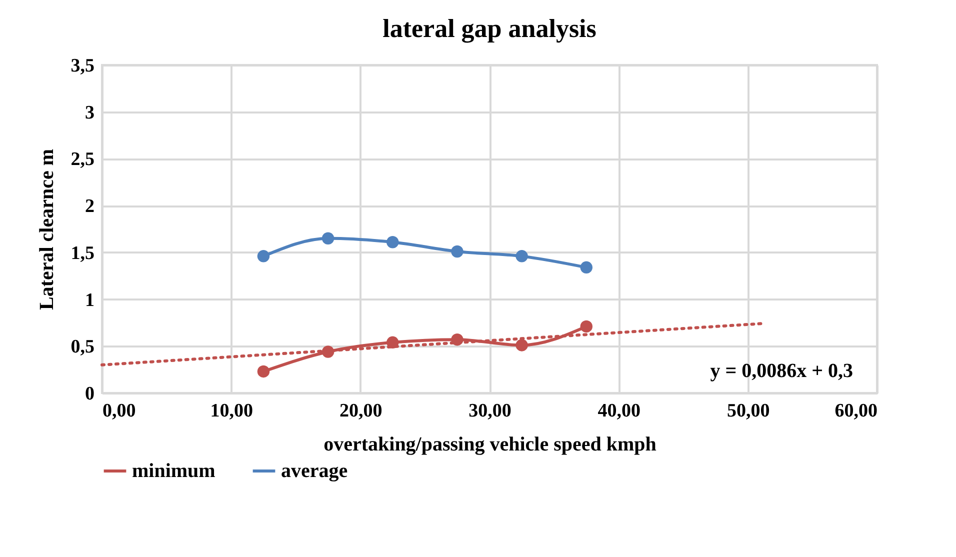 The width and height of the screenshot is (956, 557). What do you see at coordinates (82, 253) in the screenshot?
I see `y-tick-label: 1,5` at bounding box center [82, 253].